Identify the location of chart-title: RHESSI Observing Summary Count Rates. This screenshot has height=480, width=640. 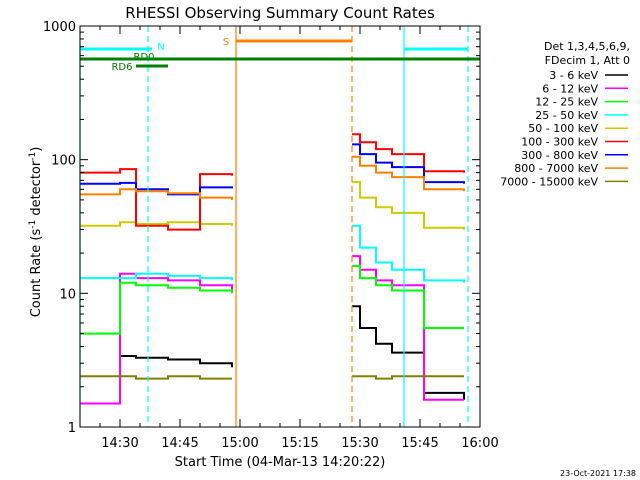
(280, 13).